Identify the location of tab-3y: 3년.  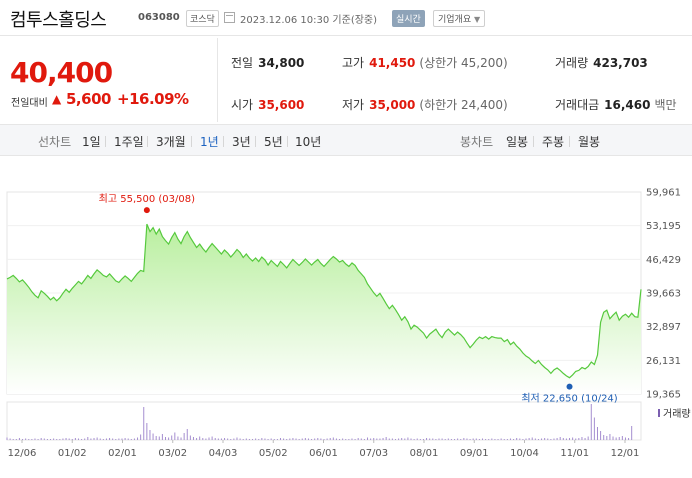
(241, 142).